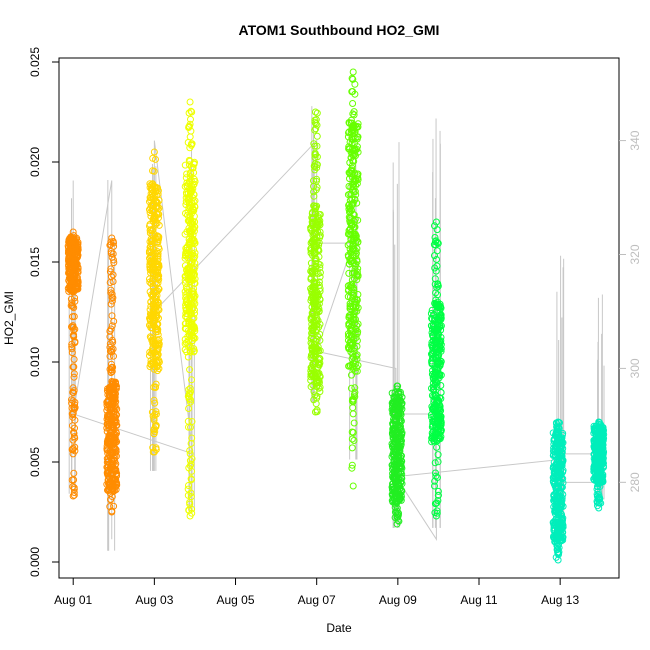  I want to click on y2-tick-label: 340, so click(635, 140).